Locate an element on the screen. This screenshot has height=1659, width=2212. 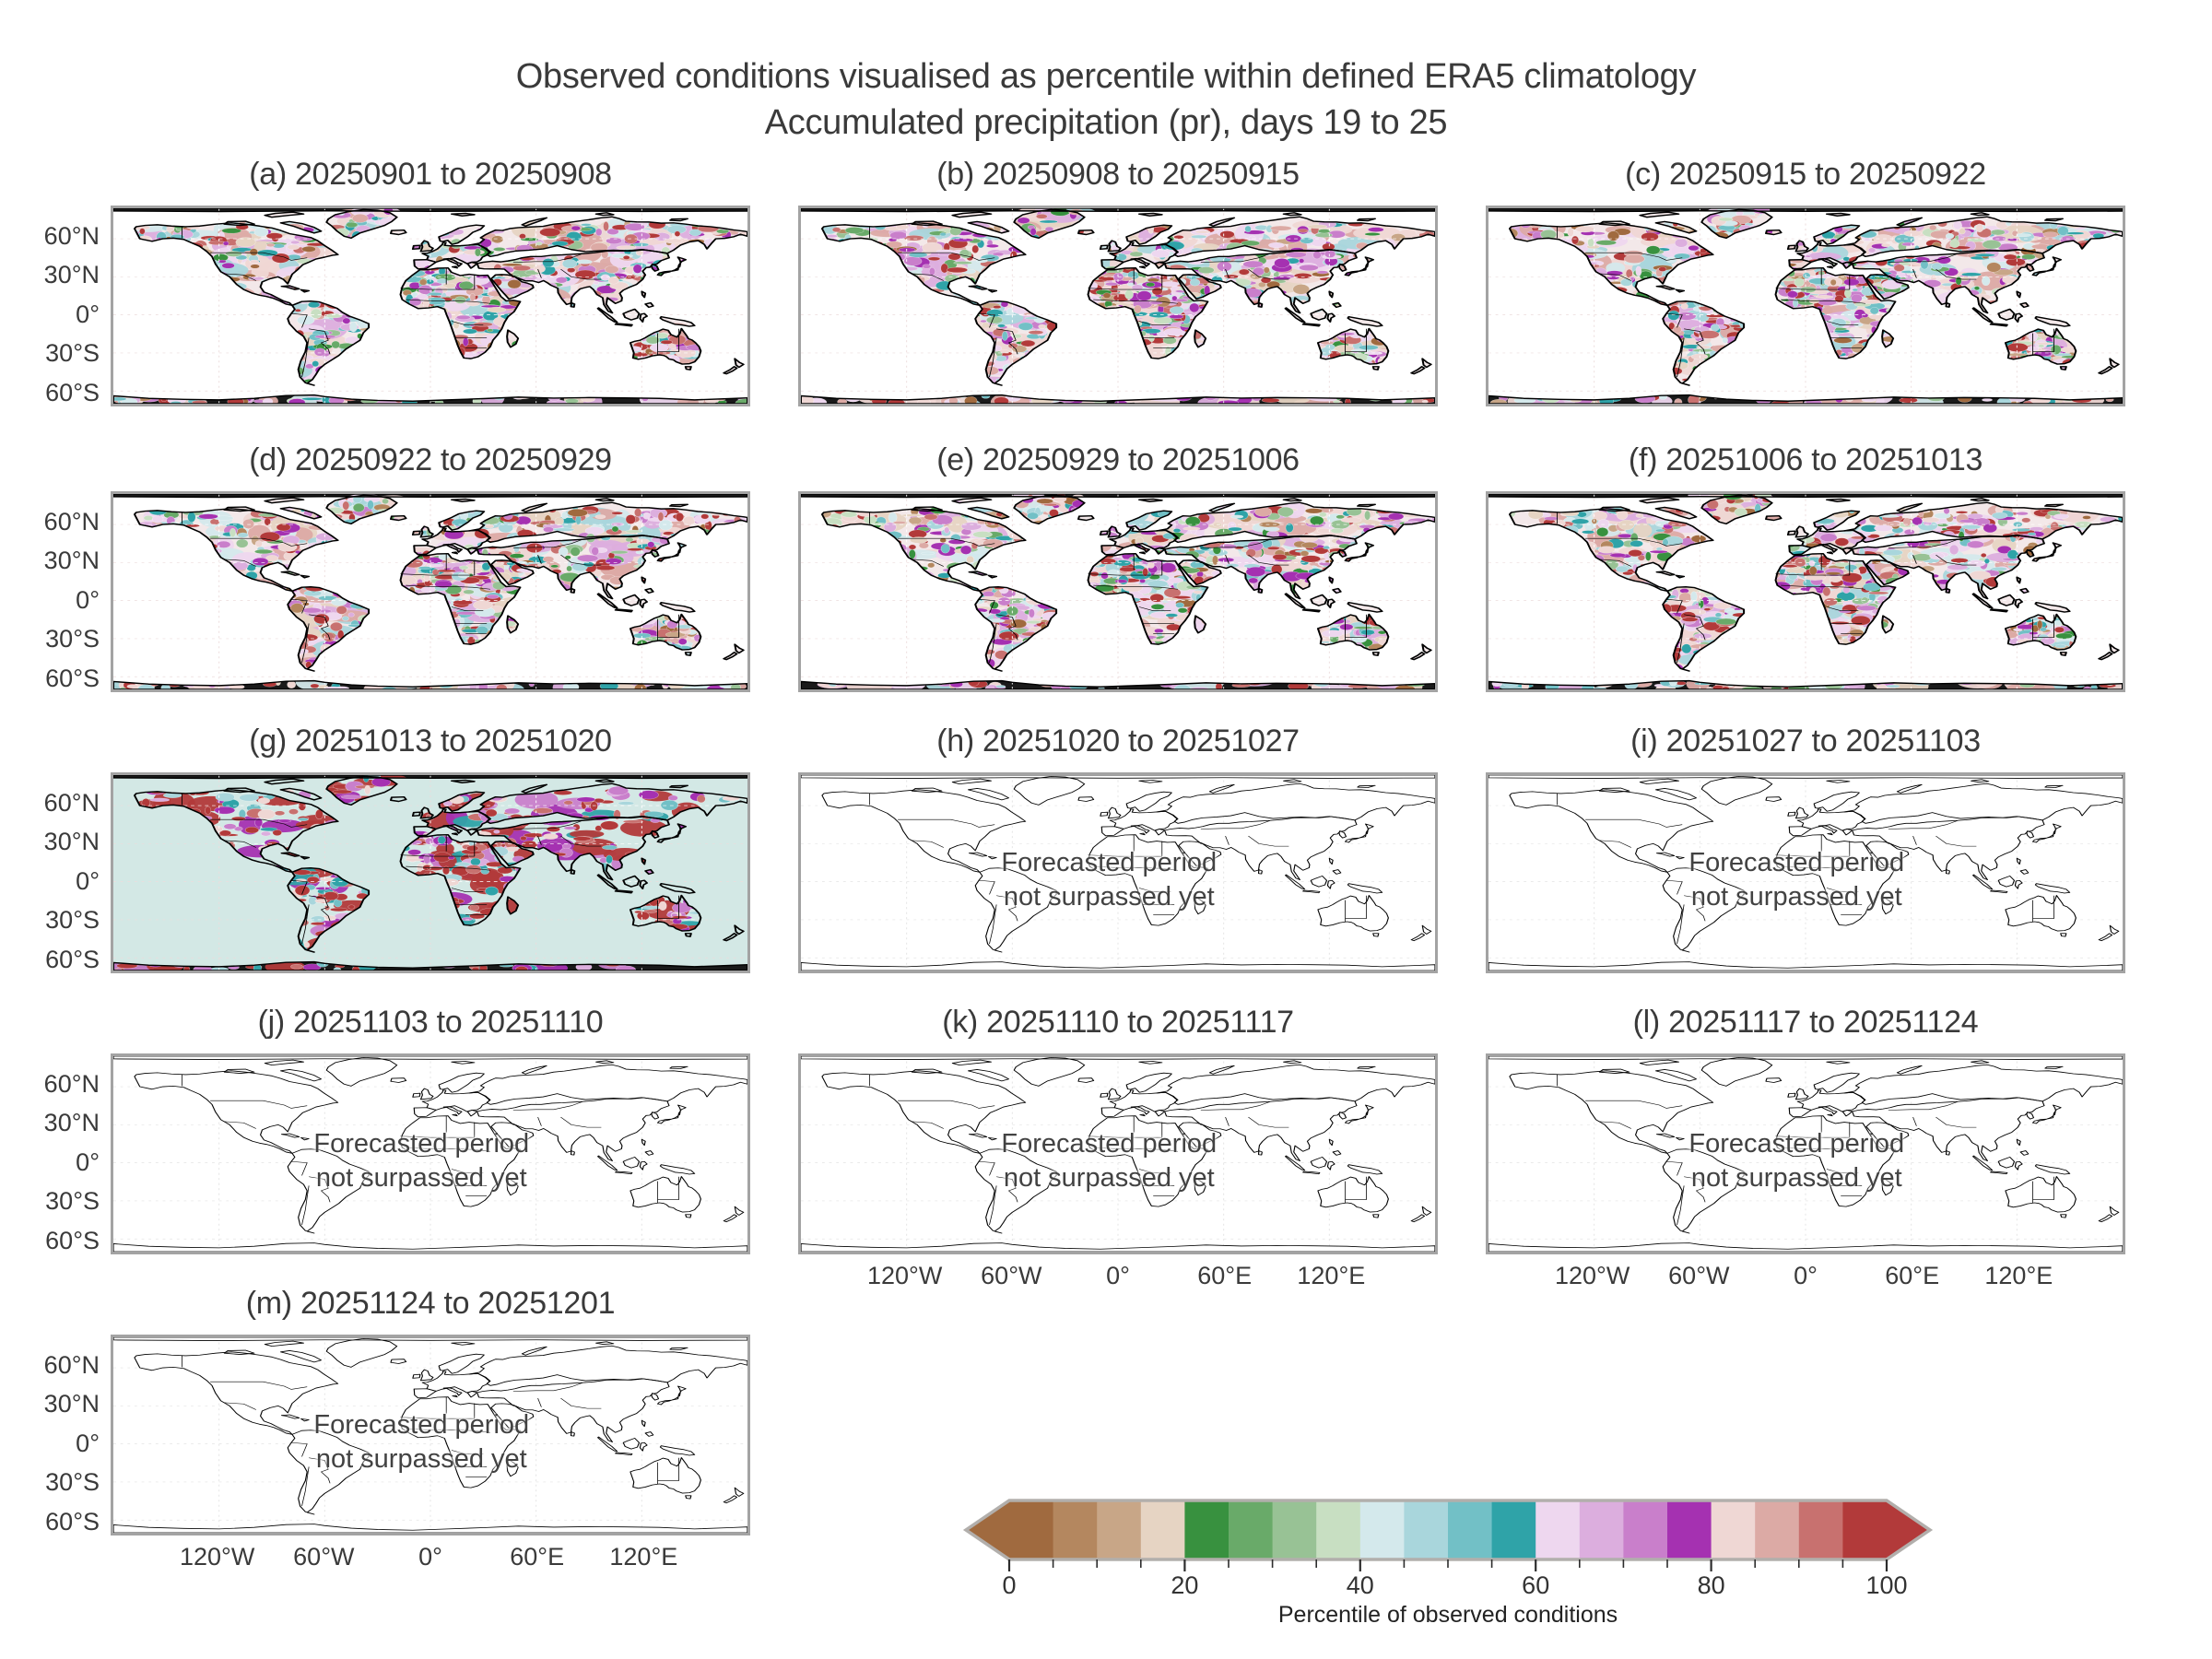
panel-title-k: (k) 20251110 to 20251117 is located at coordinates (1118, 1022).